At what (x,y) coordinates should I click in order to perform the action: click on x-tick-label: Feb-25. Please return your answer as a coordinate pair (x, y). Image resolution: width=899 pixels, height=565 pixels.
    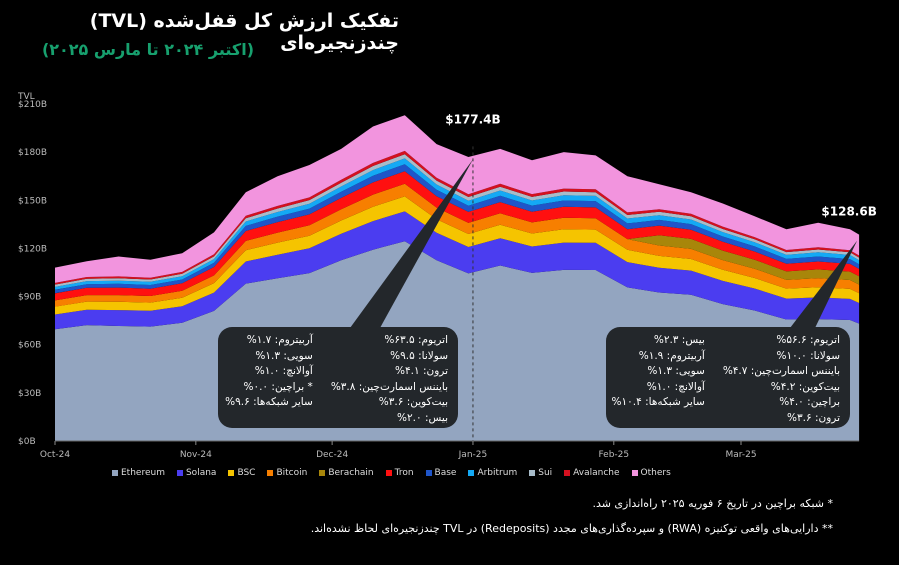
    Looking at the image, I should click on (613, 455).